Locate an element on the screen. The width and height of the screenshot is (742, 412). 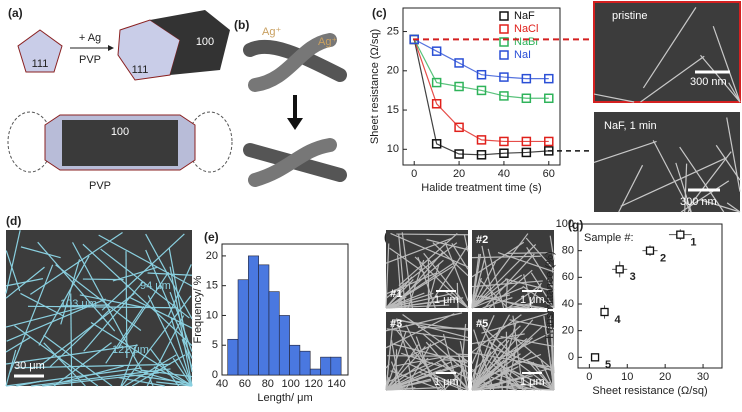
x-tick-label: 60 is located at coordinates (549, 174).